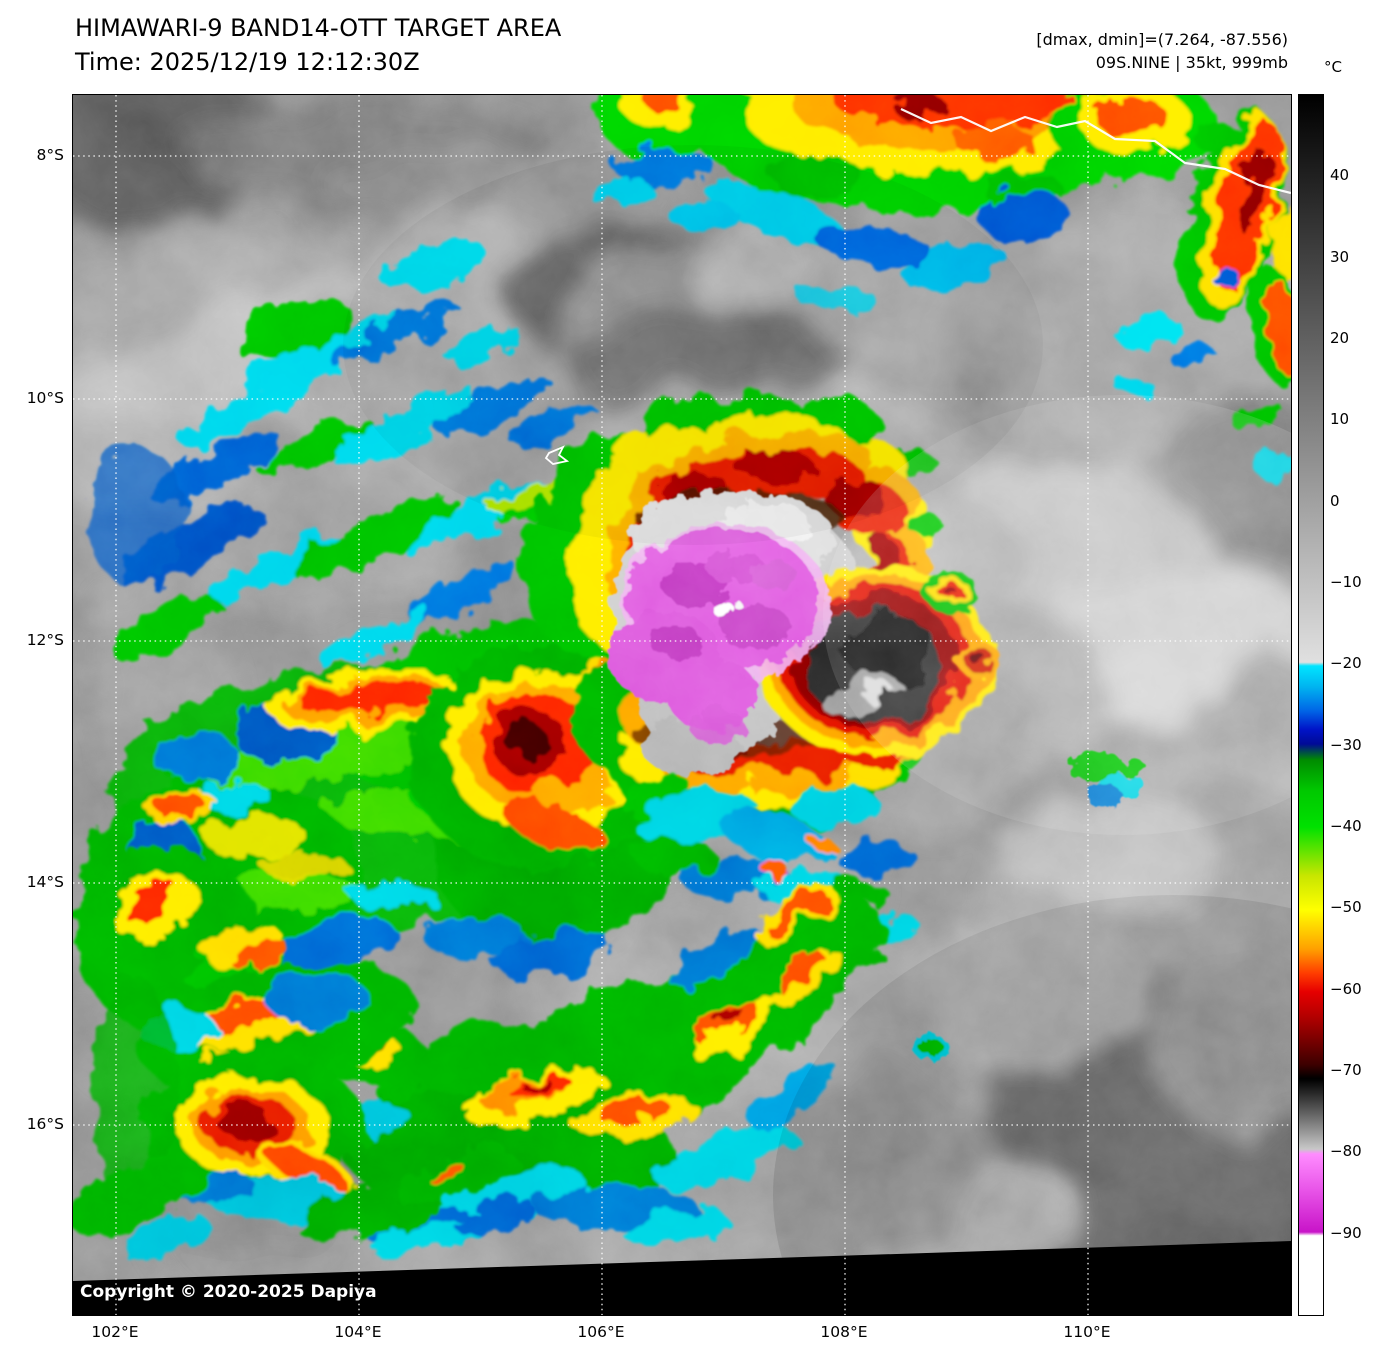  Describe the element at coordinates (1346, 1233) in the screenshot. I see `colorbar-tick: −90` at that location.